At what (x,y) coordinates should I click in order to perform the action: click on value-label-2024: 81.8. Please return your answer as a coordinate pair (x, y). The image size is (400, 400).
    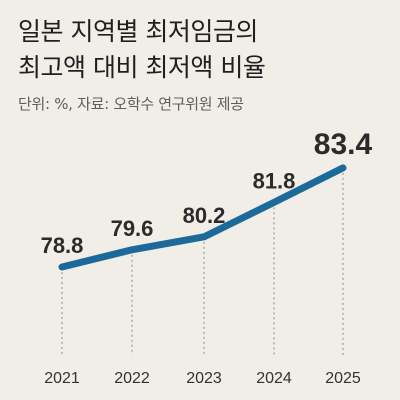
    Looking at the image, I should click on (274, 180).